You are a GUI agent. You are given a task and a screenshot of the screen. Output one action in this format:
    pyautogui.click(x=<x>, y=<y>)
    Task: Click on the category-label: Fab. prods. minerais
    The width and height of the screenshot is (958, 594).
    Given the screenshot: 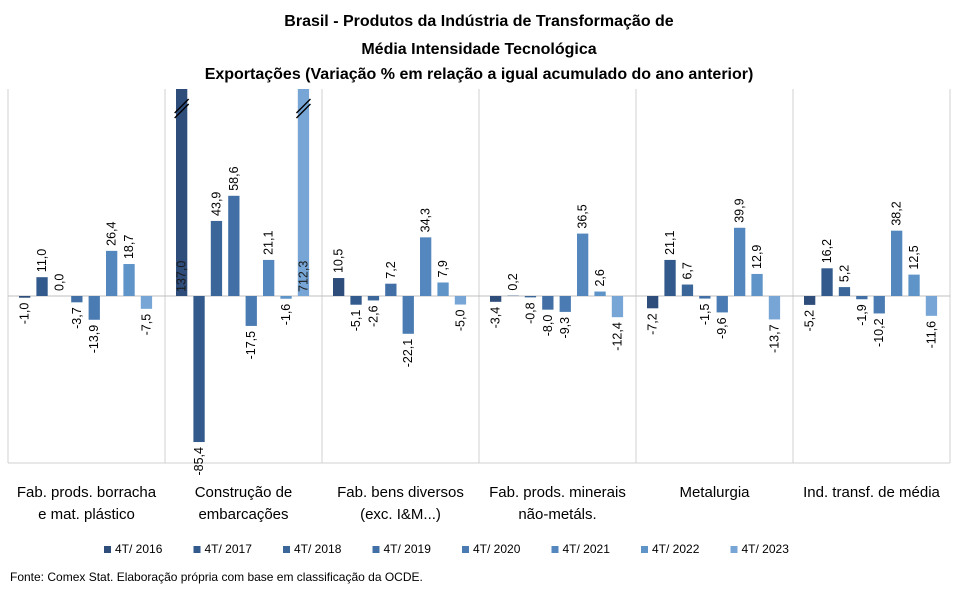 What is the action you would take?
    pyautogui.click(x=557, y=492)
    